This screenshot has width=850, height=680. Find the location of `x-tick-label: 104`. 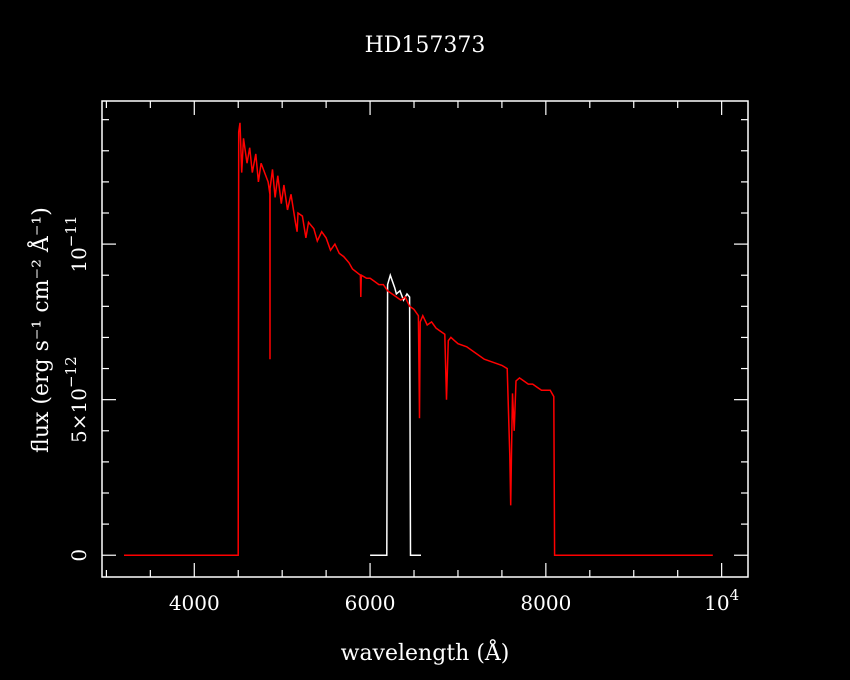

x-tick-label: 104 is located at coordinates (721, 600).